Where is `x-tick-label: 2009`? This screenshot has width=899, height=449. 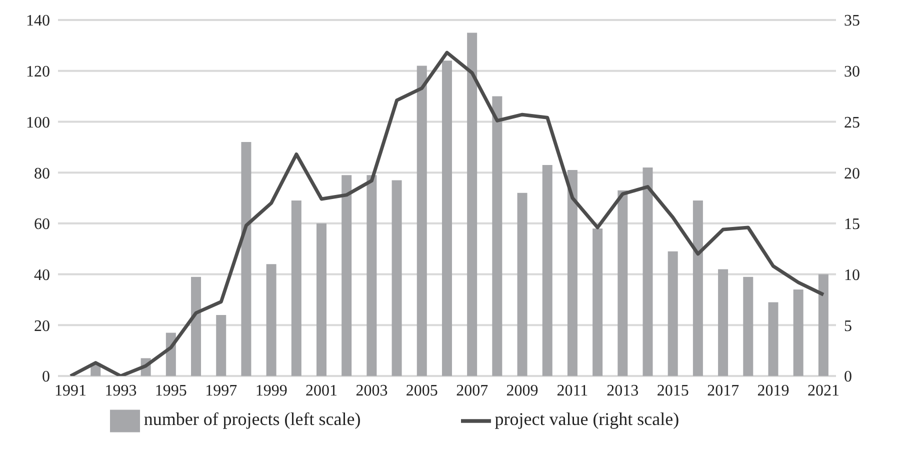 x-tick-label: 2009 is located at coordinates (522, 391).